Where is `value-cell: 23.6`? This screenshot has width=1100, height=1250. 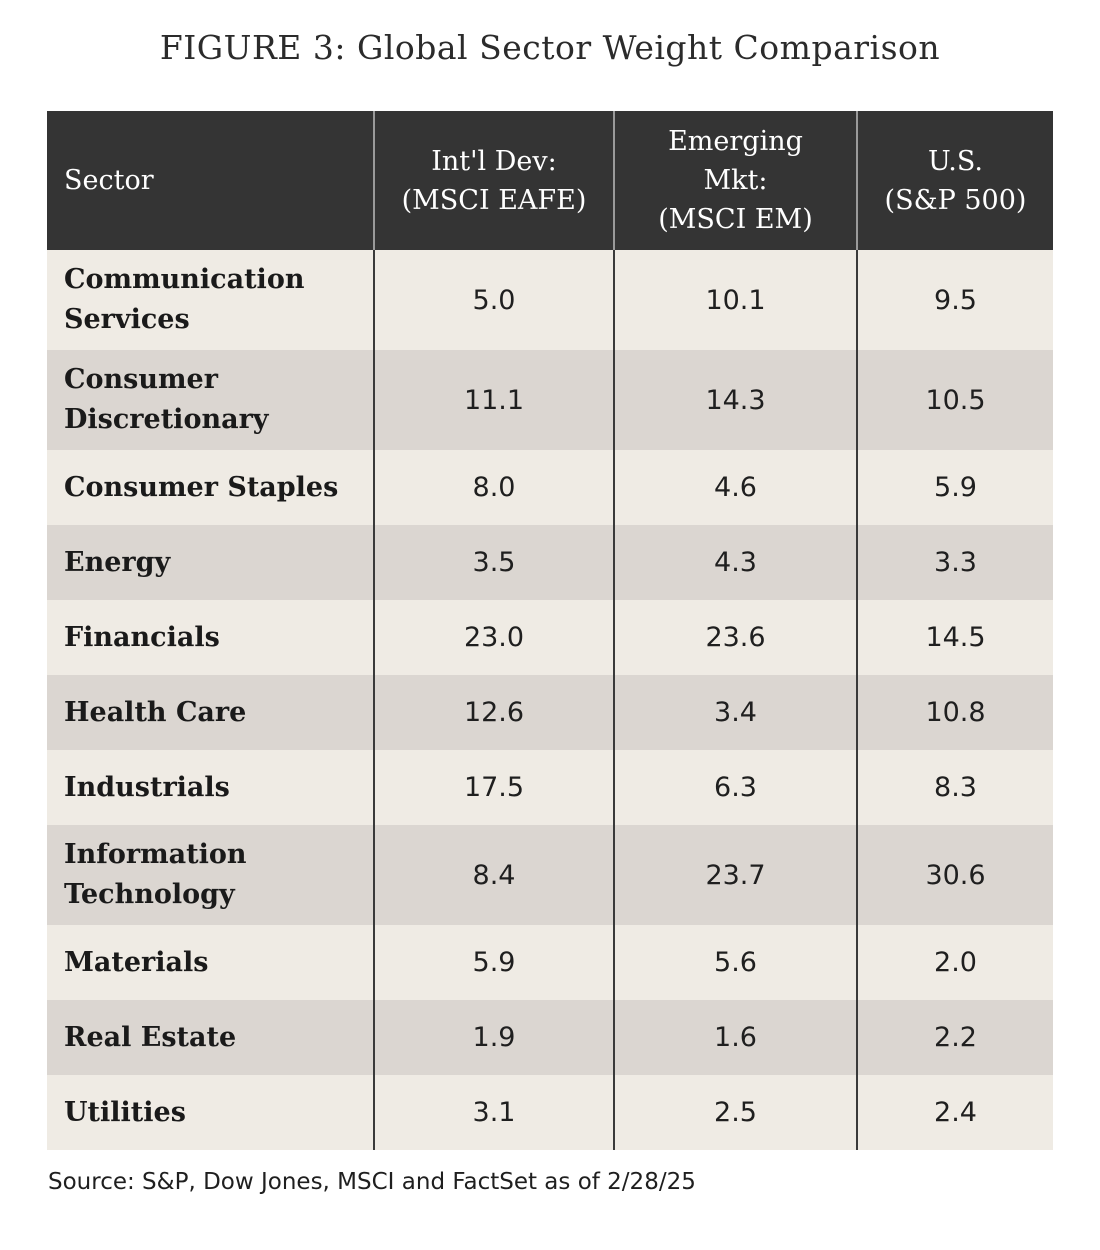
value-cell: 23.6 is located at coordinates (735, 637).